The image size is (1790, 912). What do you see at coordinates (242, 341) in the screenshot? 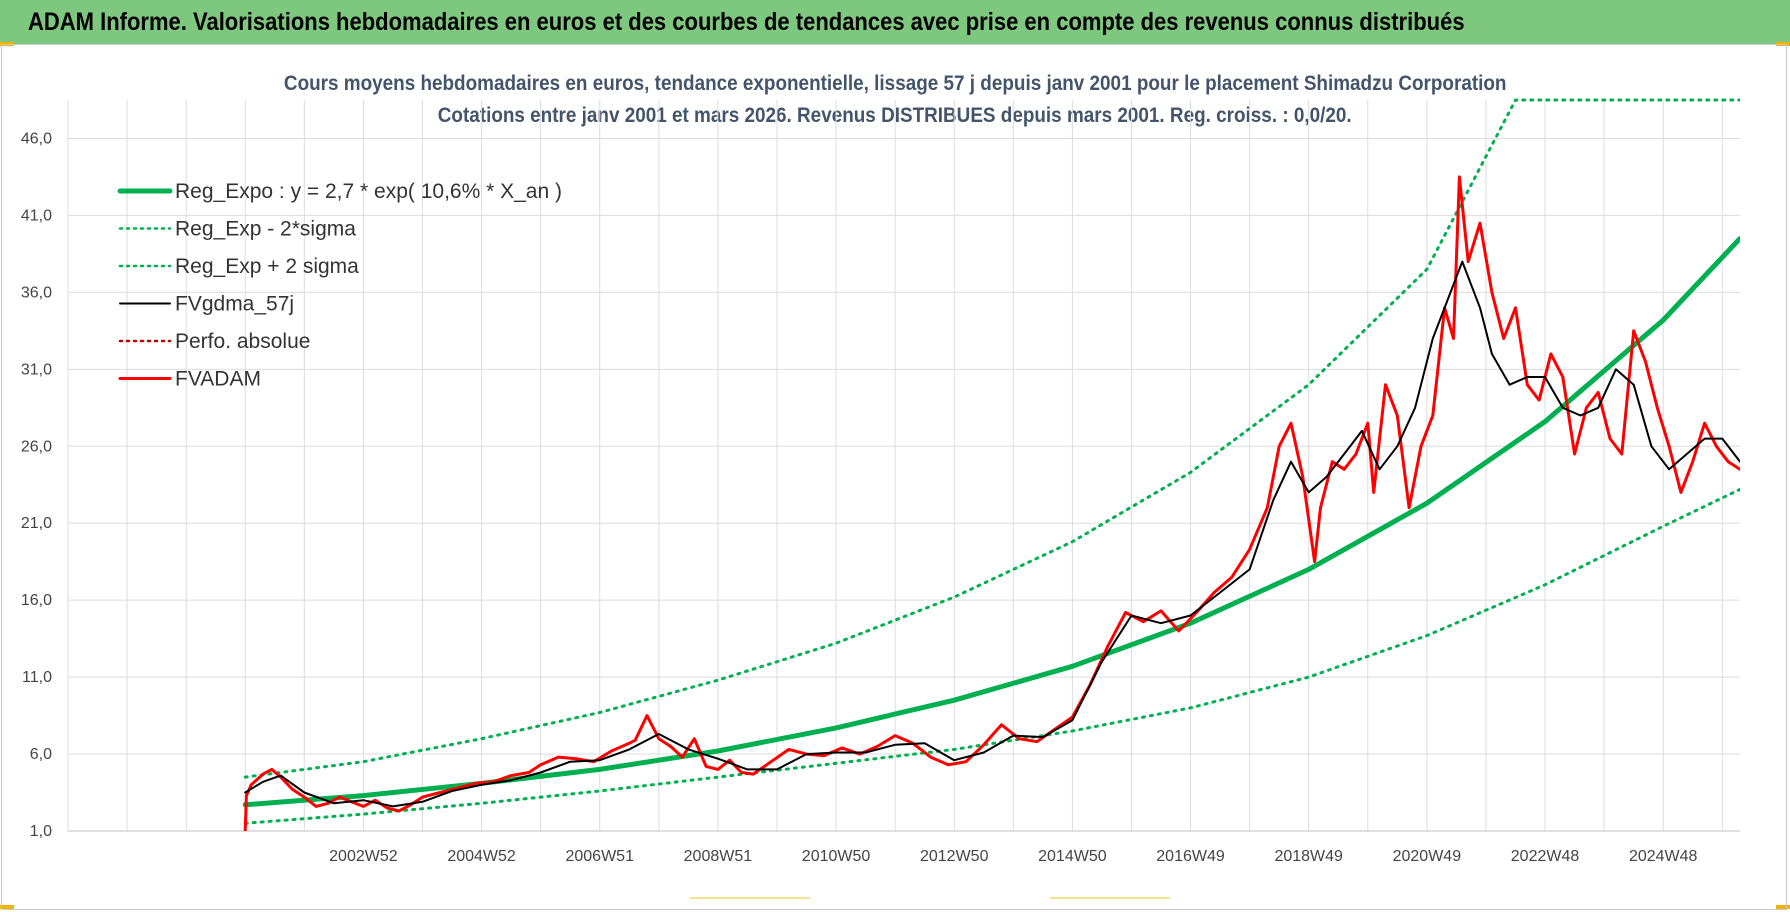
I see `legend-label: Perfo. absolue` at bounding box center [242, 341].